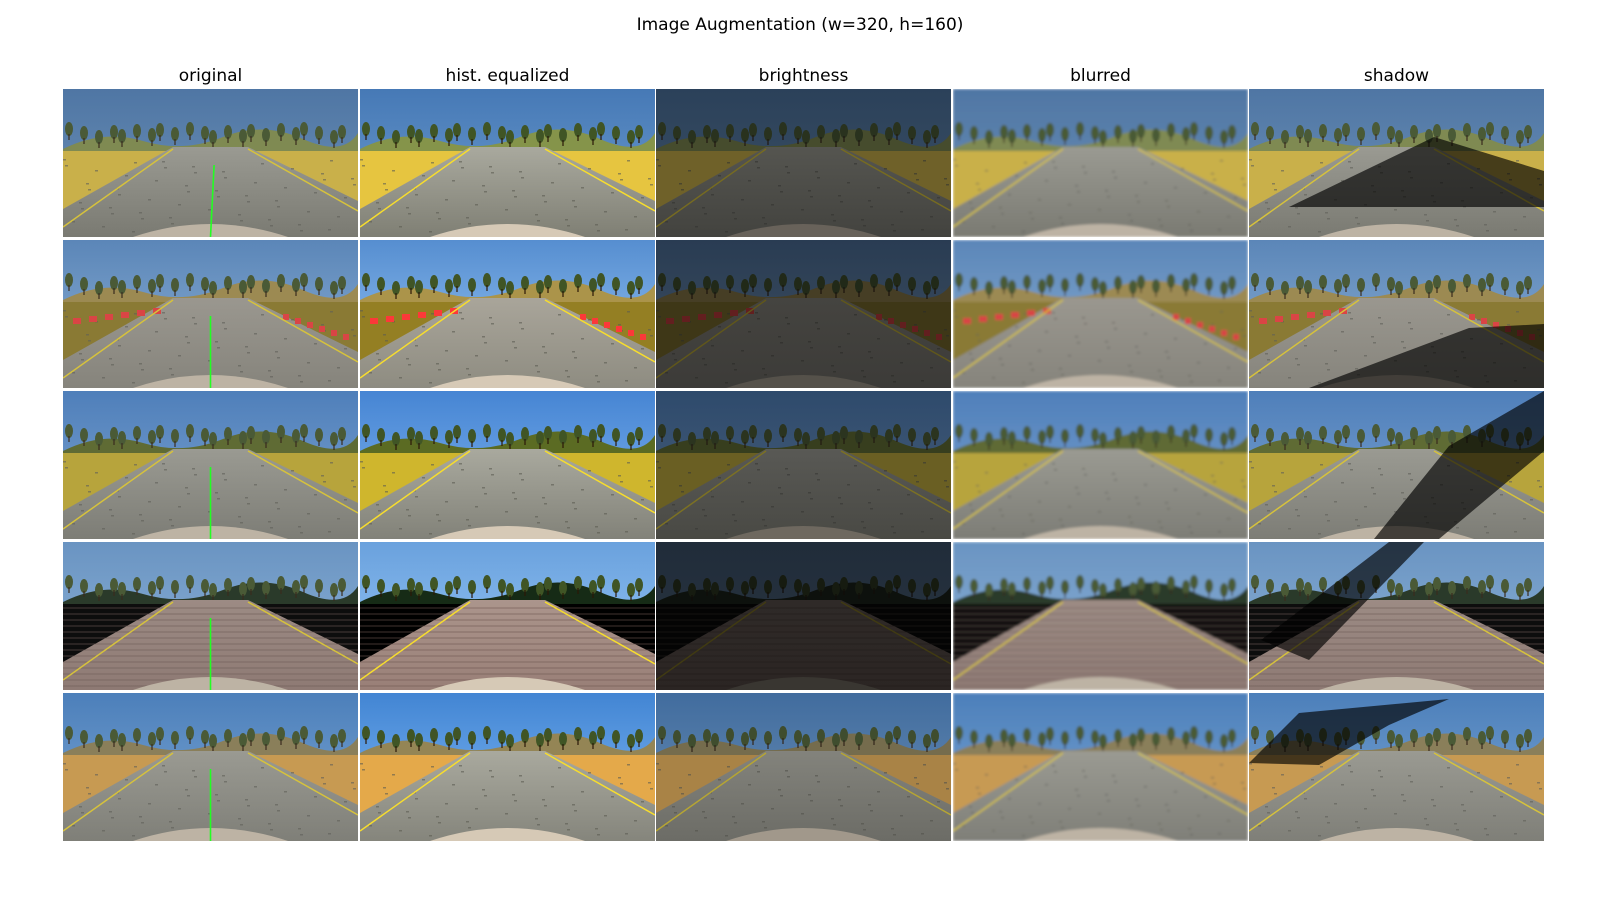 The height and width of the screenshot is (900, 1600). Describe the element at coordinates (212, 200) in the screenshot. I see `steering-angle-line` at that location.